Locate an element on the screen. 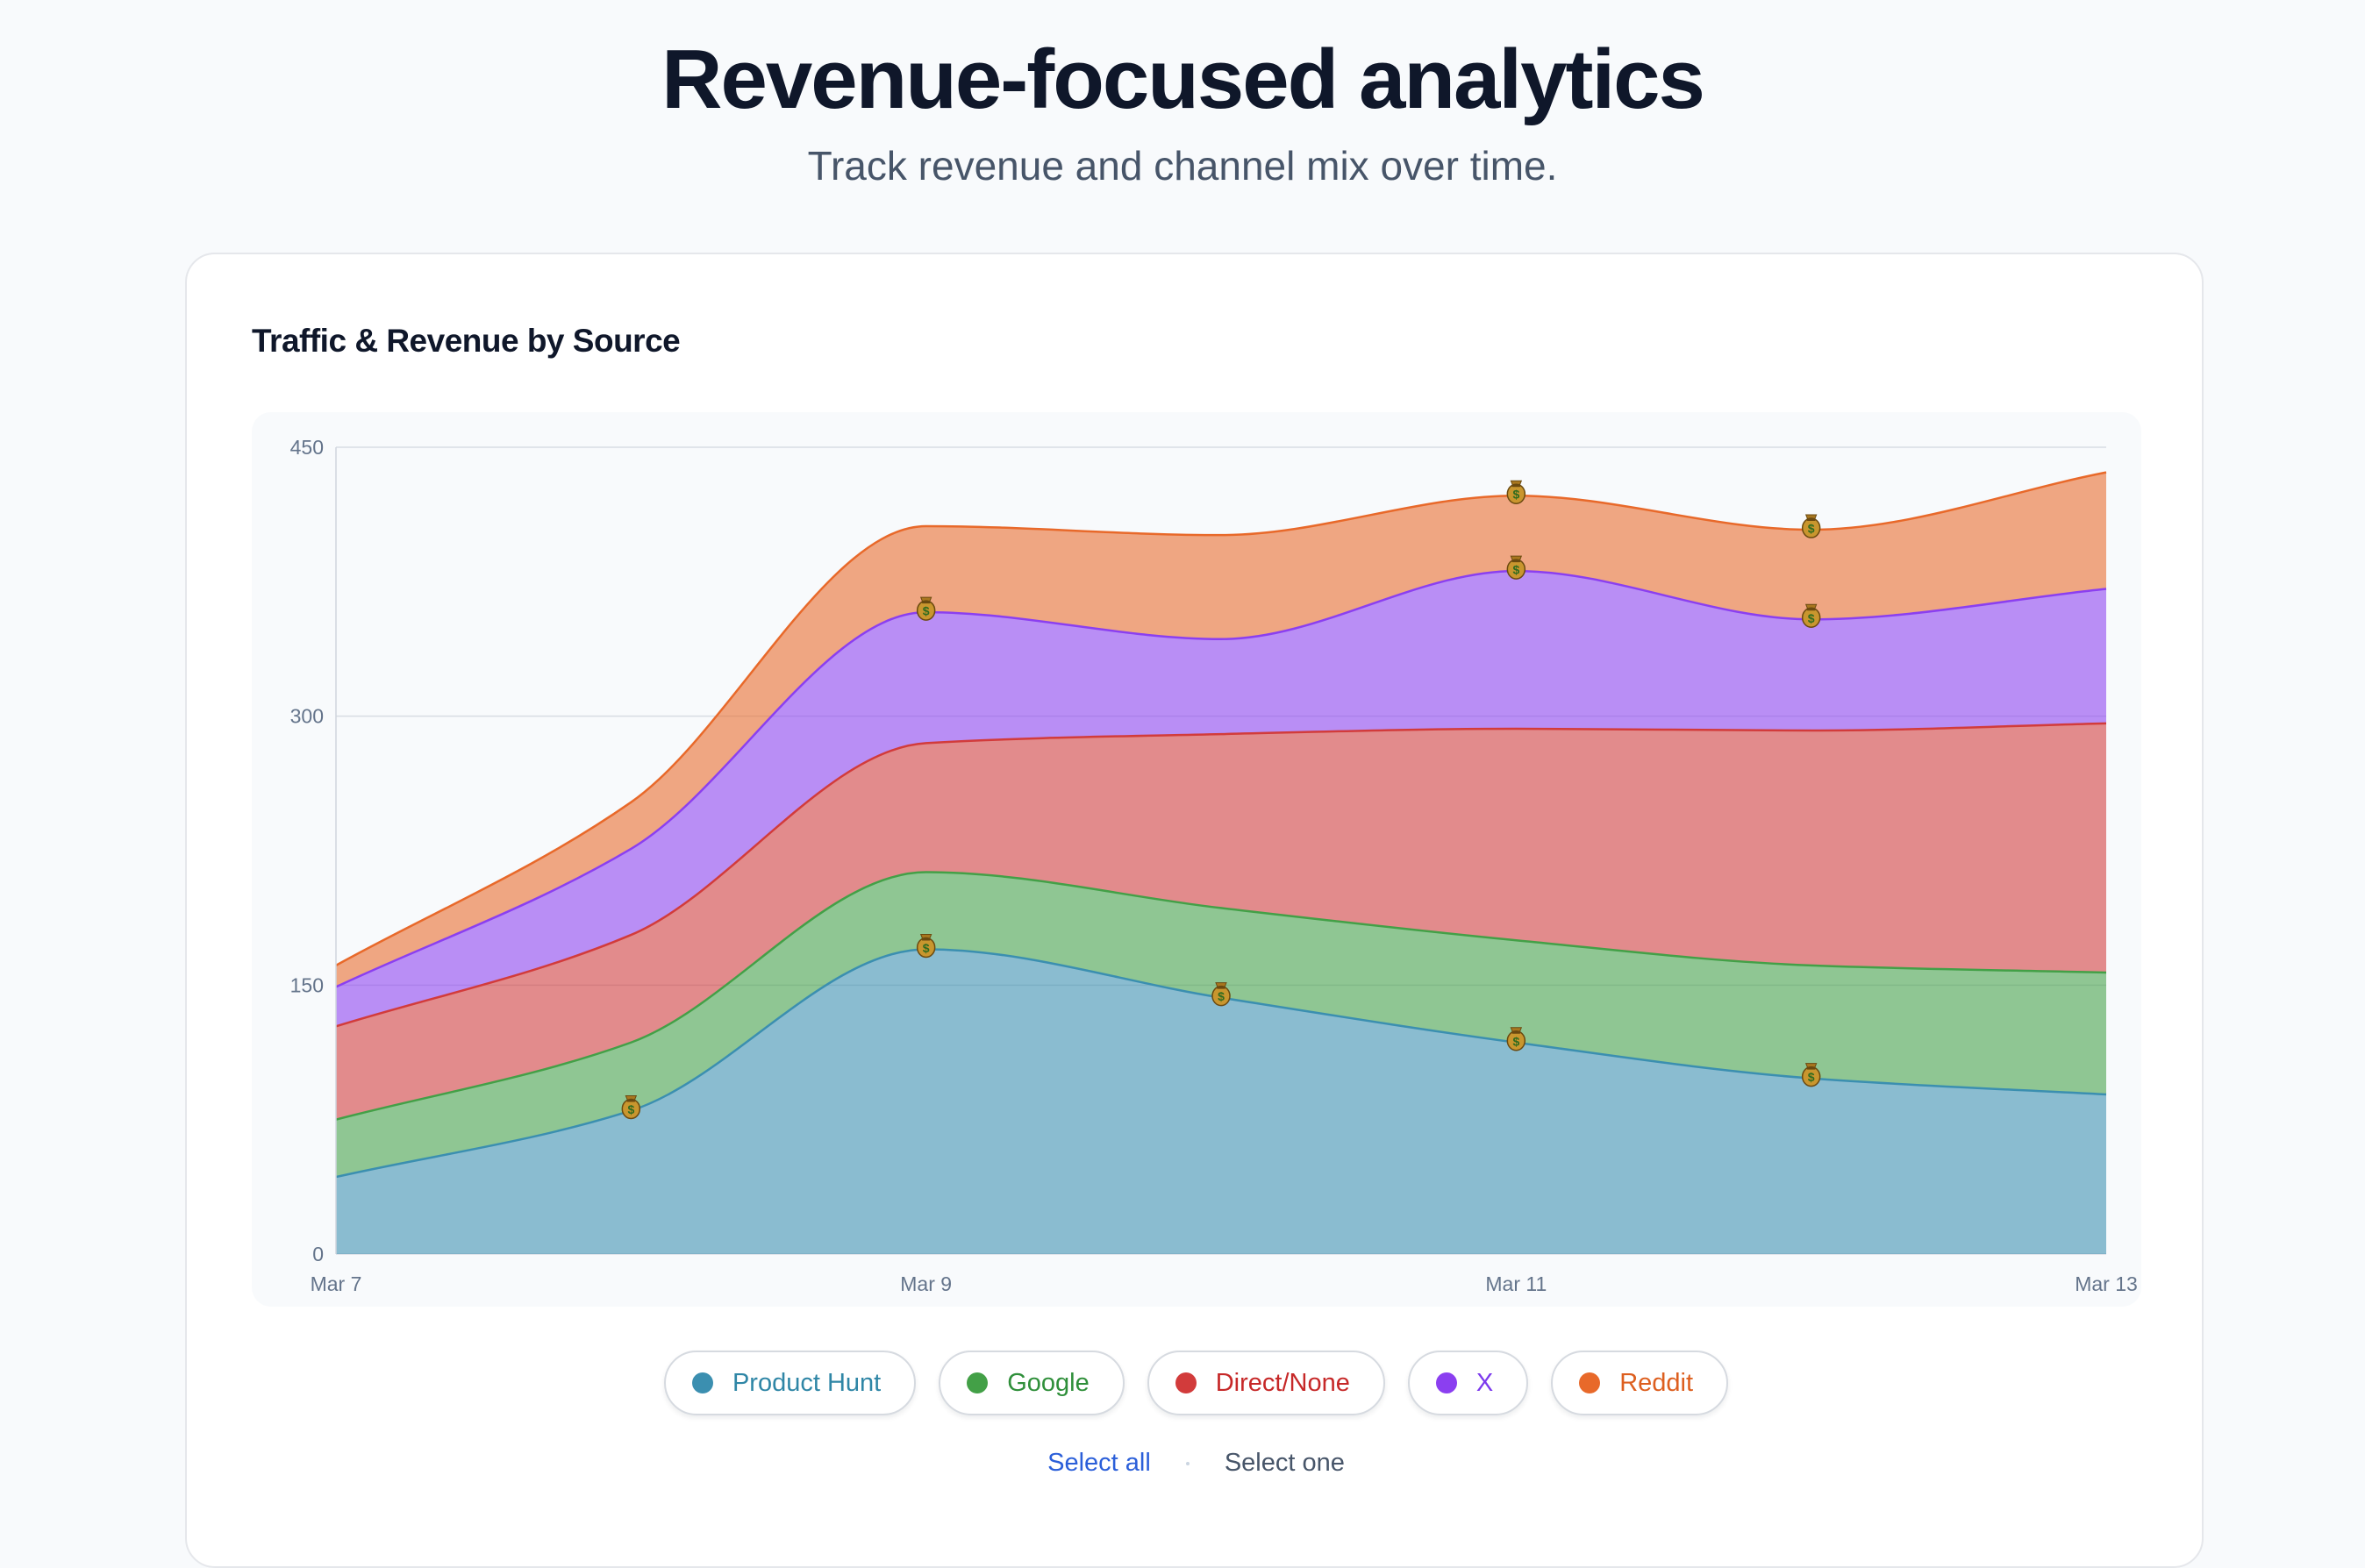 Image resolution: width=2365 pixels, height=1568 pixels. x-tick-label: Mar 13 is located at coordinates (2106, 1283).